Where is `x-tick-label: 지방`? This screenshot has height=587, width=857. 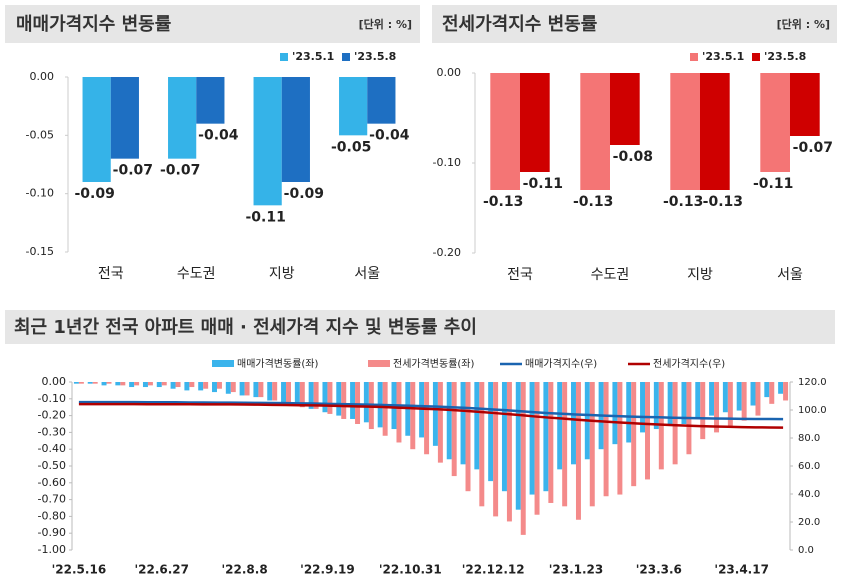
x-tick-label: 지방 is located at coordinates (700, 275).